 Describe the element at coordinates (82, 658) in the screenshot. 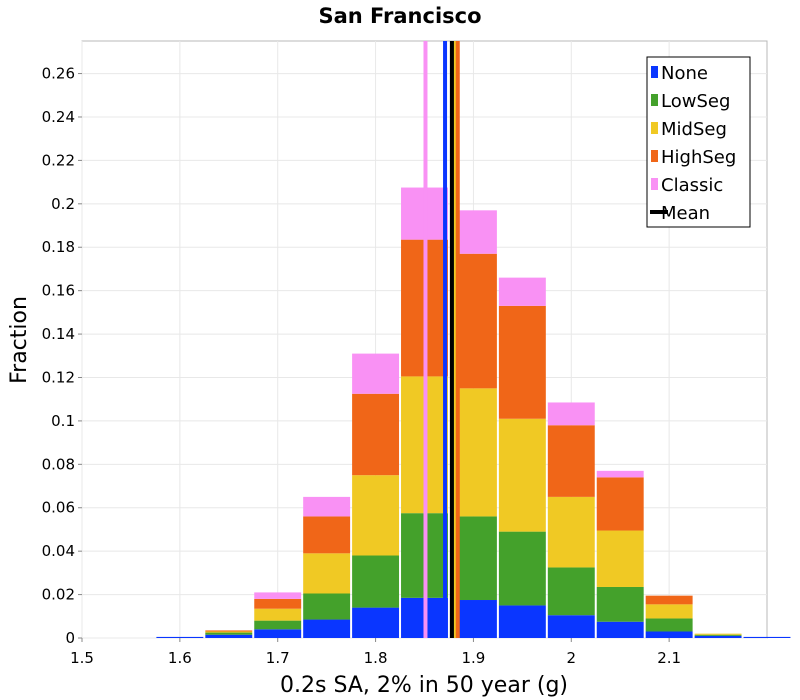

I see `x-tick-label: 1.5` at that location.